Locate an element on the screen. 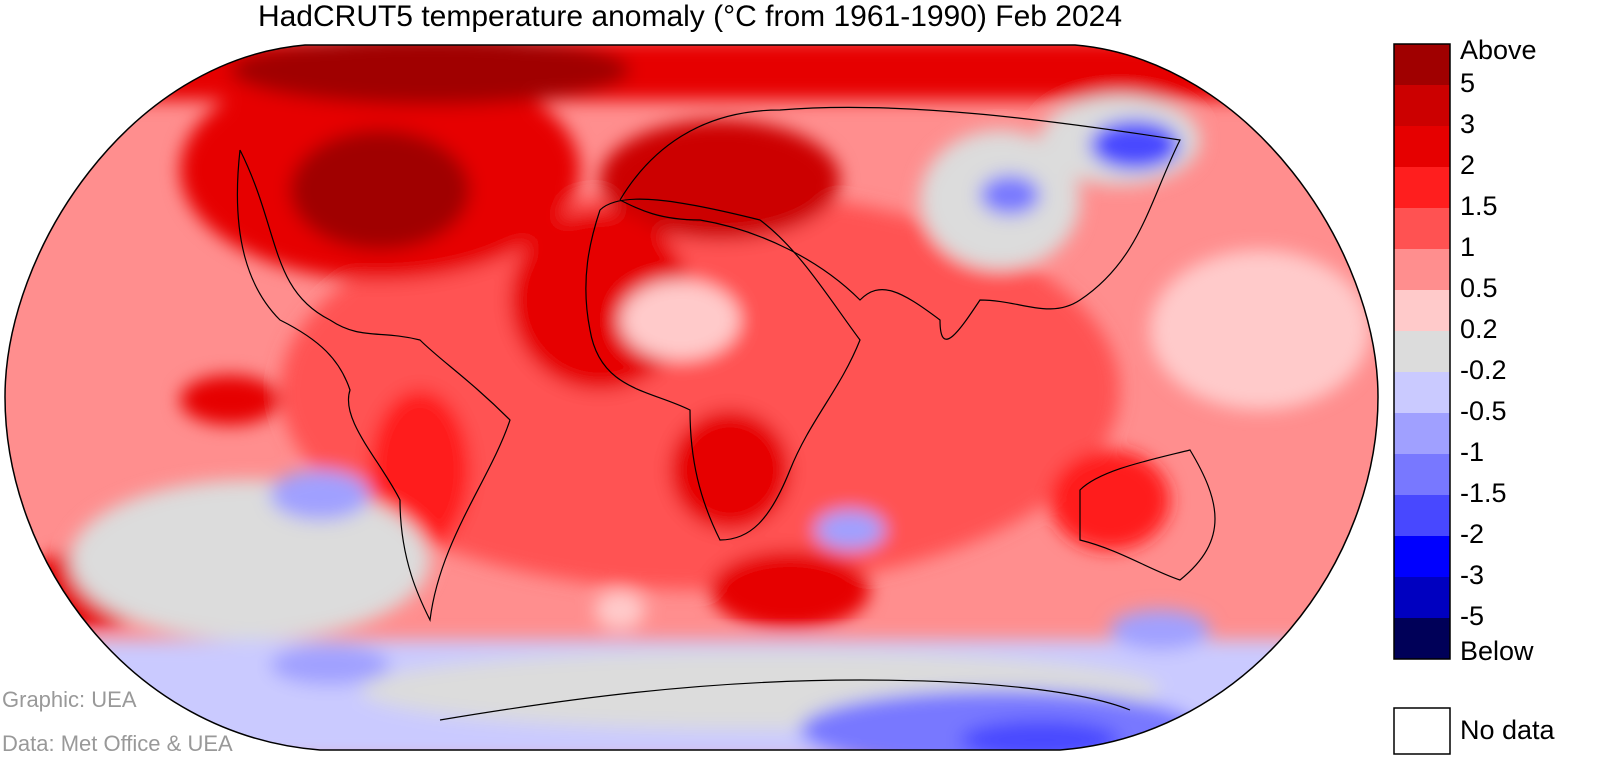 The width and height of the screenshot is (1600, 772). legend-frame is located at coordinates (1422, 351).